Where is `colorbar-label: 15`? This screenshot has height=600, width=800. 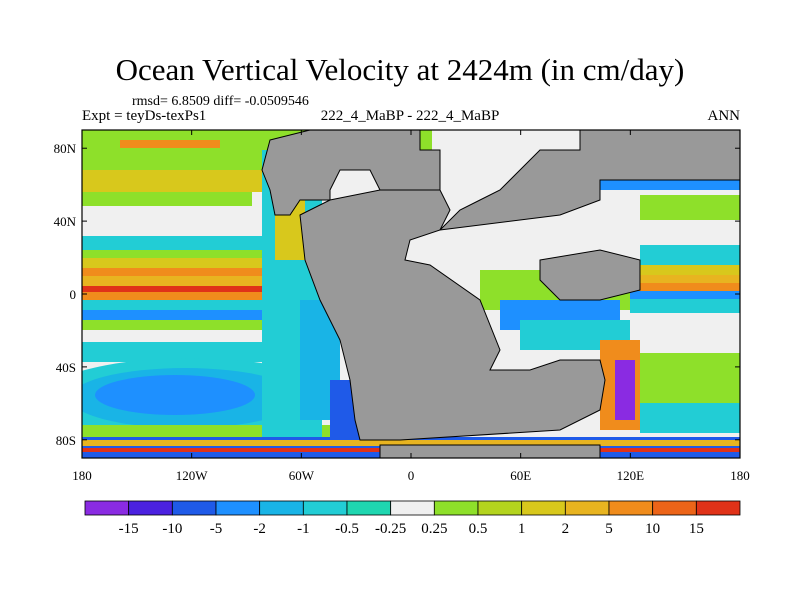 colorbar-label: 15 is located at coordinates (696, 529).